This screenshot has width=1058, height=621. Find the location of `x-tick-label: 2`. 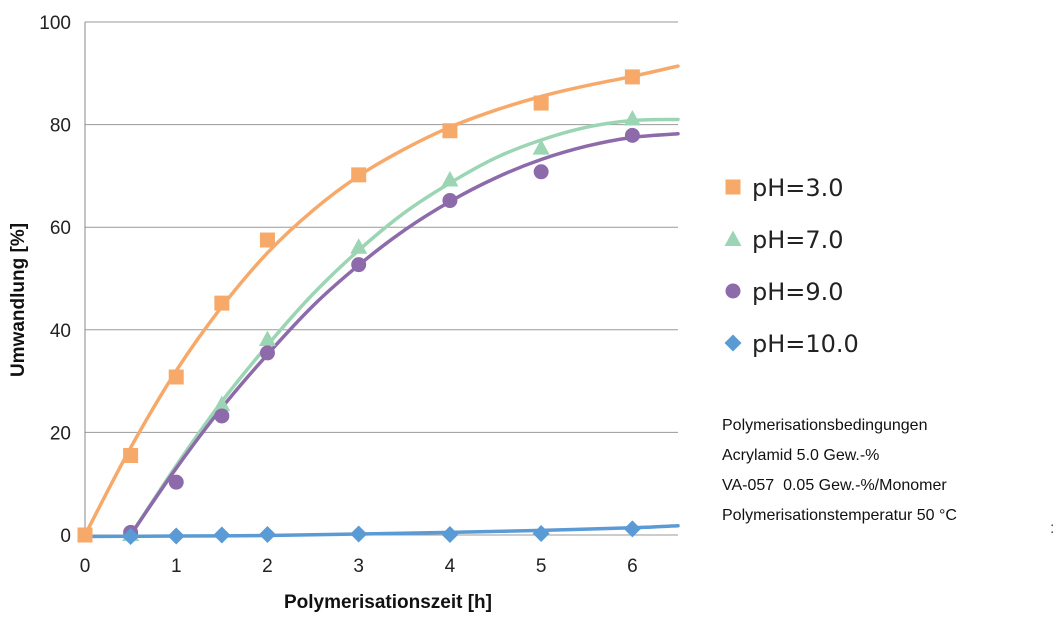

x-tick-label: 2 is located at coordinates (267, 566).